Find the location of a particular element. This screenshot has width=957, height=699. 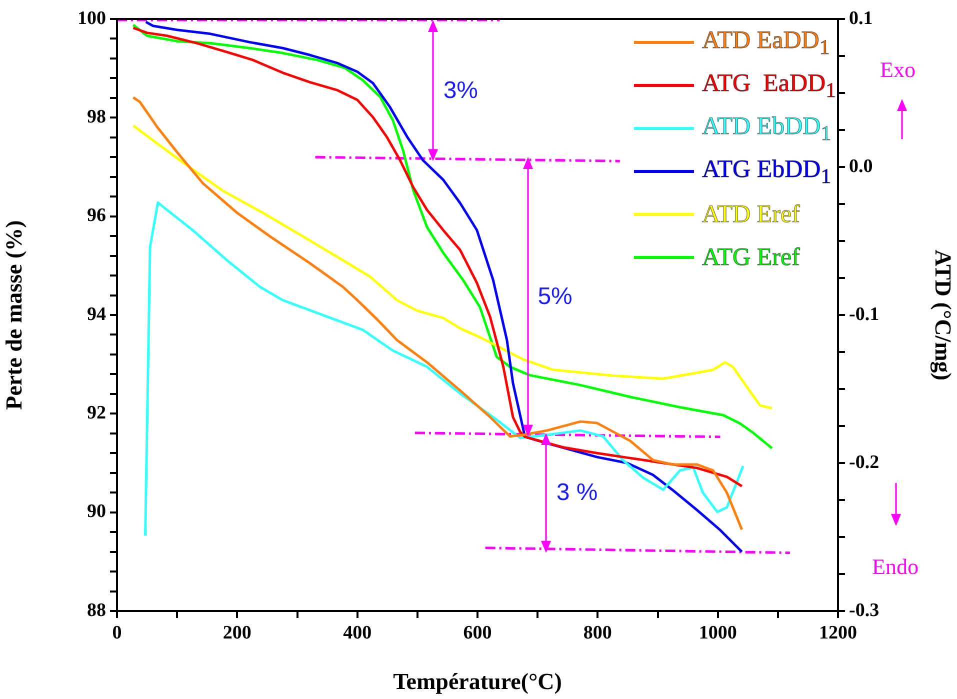

x-tick-label: 800 is located at coordinates (597, 633).